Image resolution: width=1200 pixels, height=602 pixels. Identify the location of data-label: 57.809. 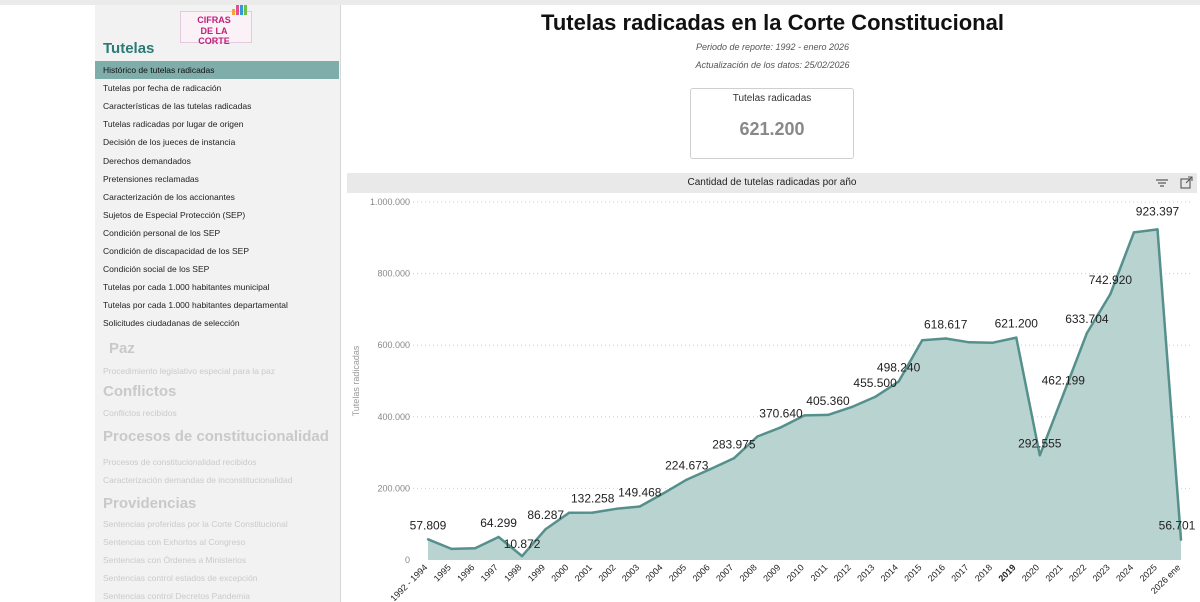
(428, 525).